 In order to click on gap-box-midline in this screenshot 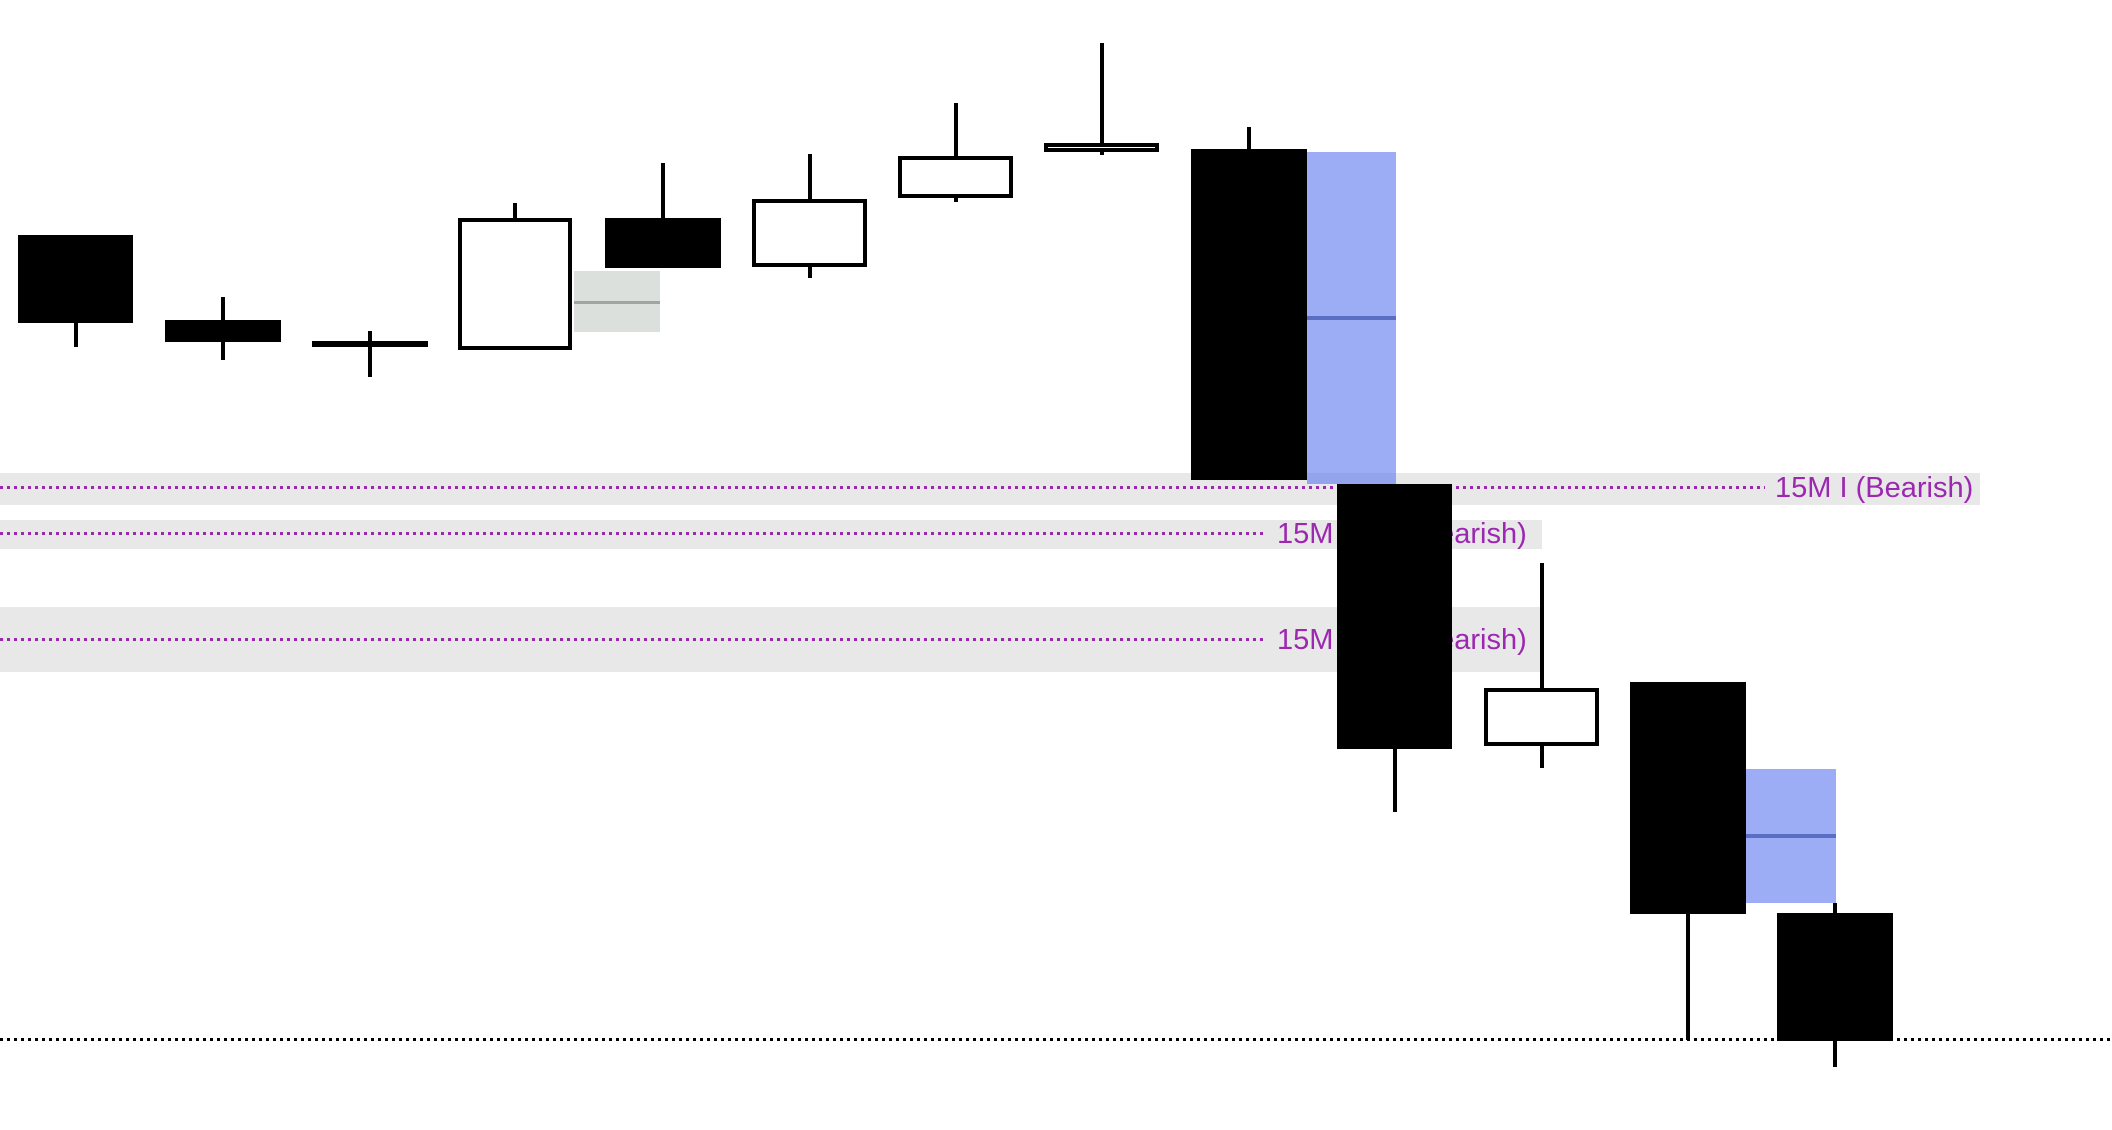, I will do `click(617, 302)`.